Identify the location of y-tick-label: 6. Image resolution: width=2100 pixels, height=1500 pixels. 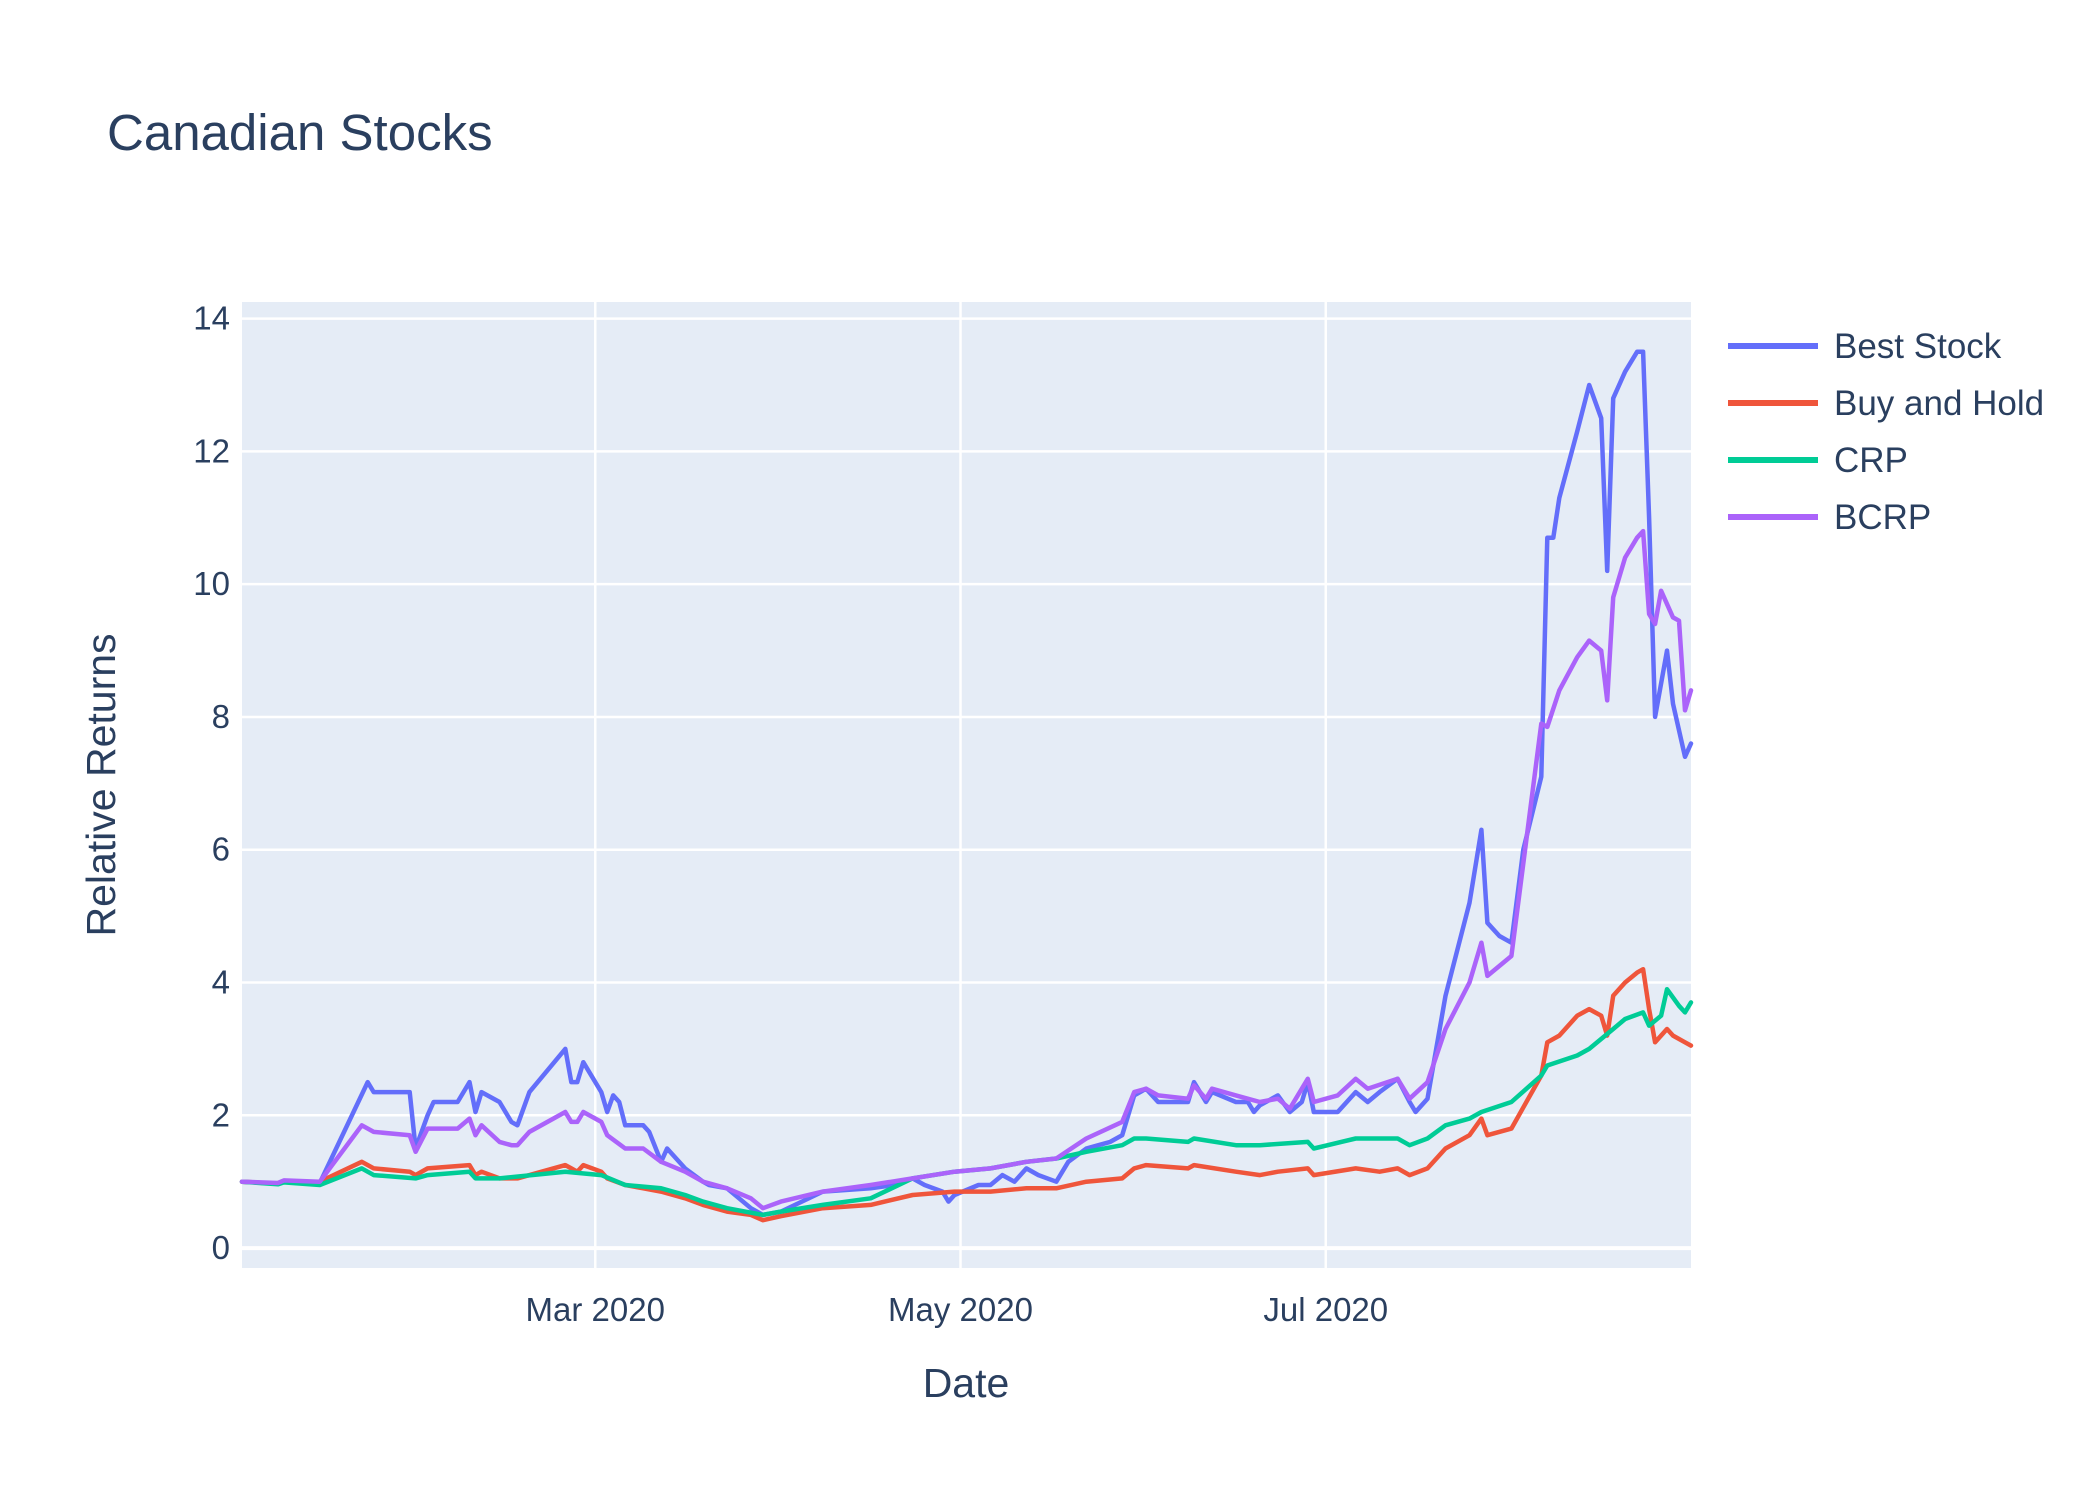
(221, 849).